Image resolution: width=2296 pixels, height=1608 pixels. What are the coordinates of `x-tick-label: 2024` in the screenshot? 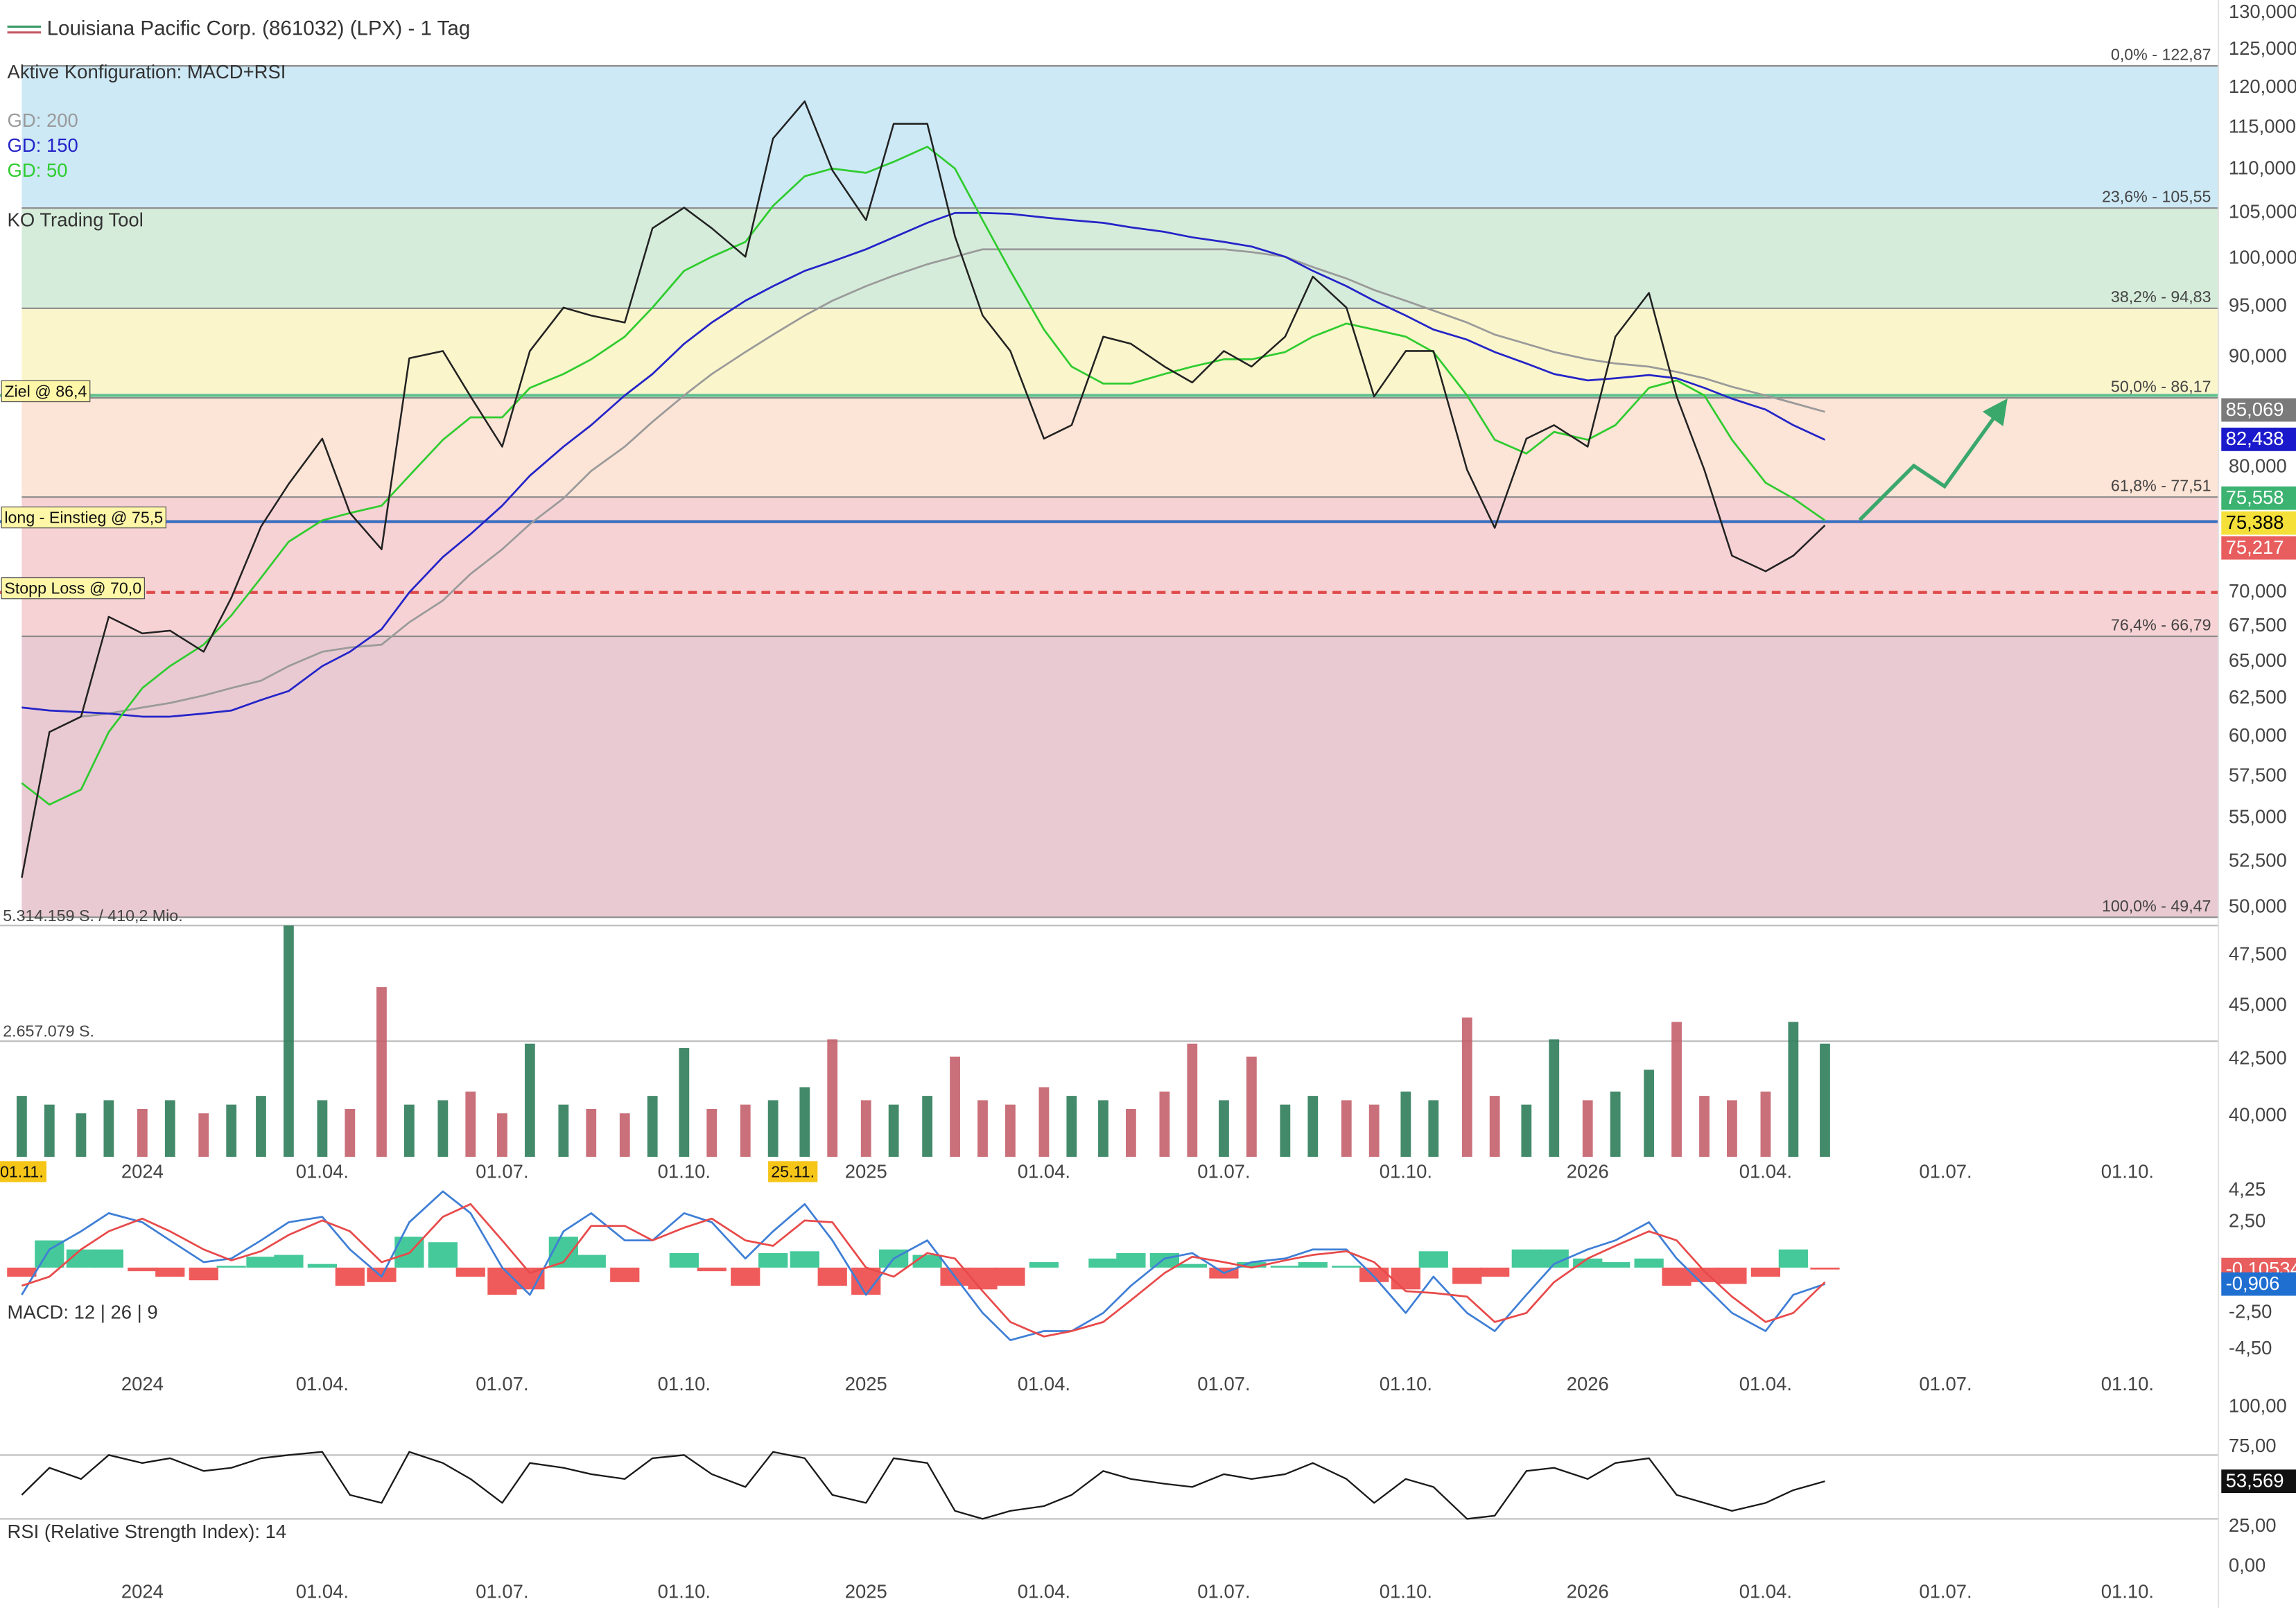 It's located at (142, 1592).